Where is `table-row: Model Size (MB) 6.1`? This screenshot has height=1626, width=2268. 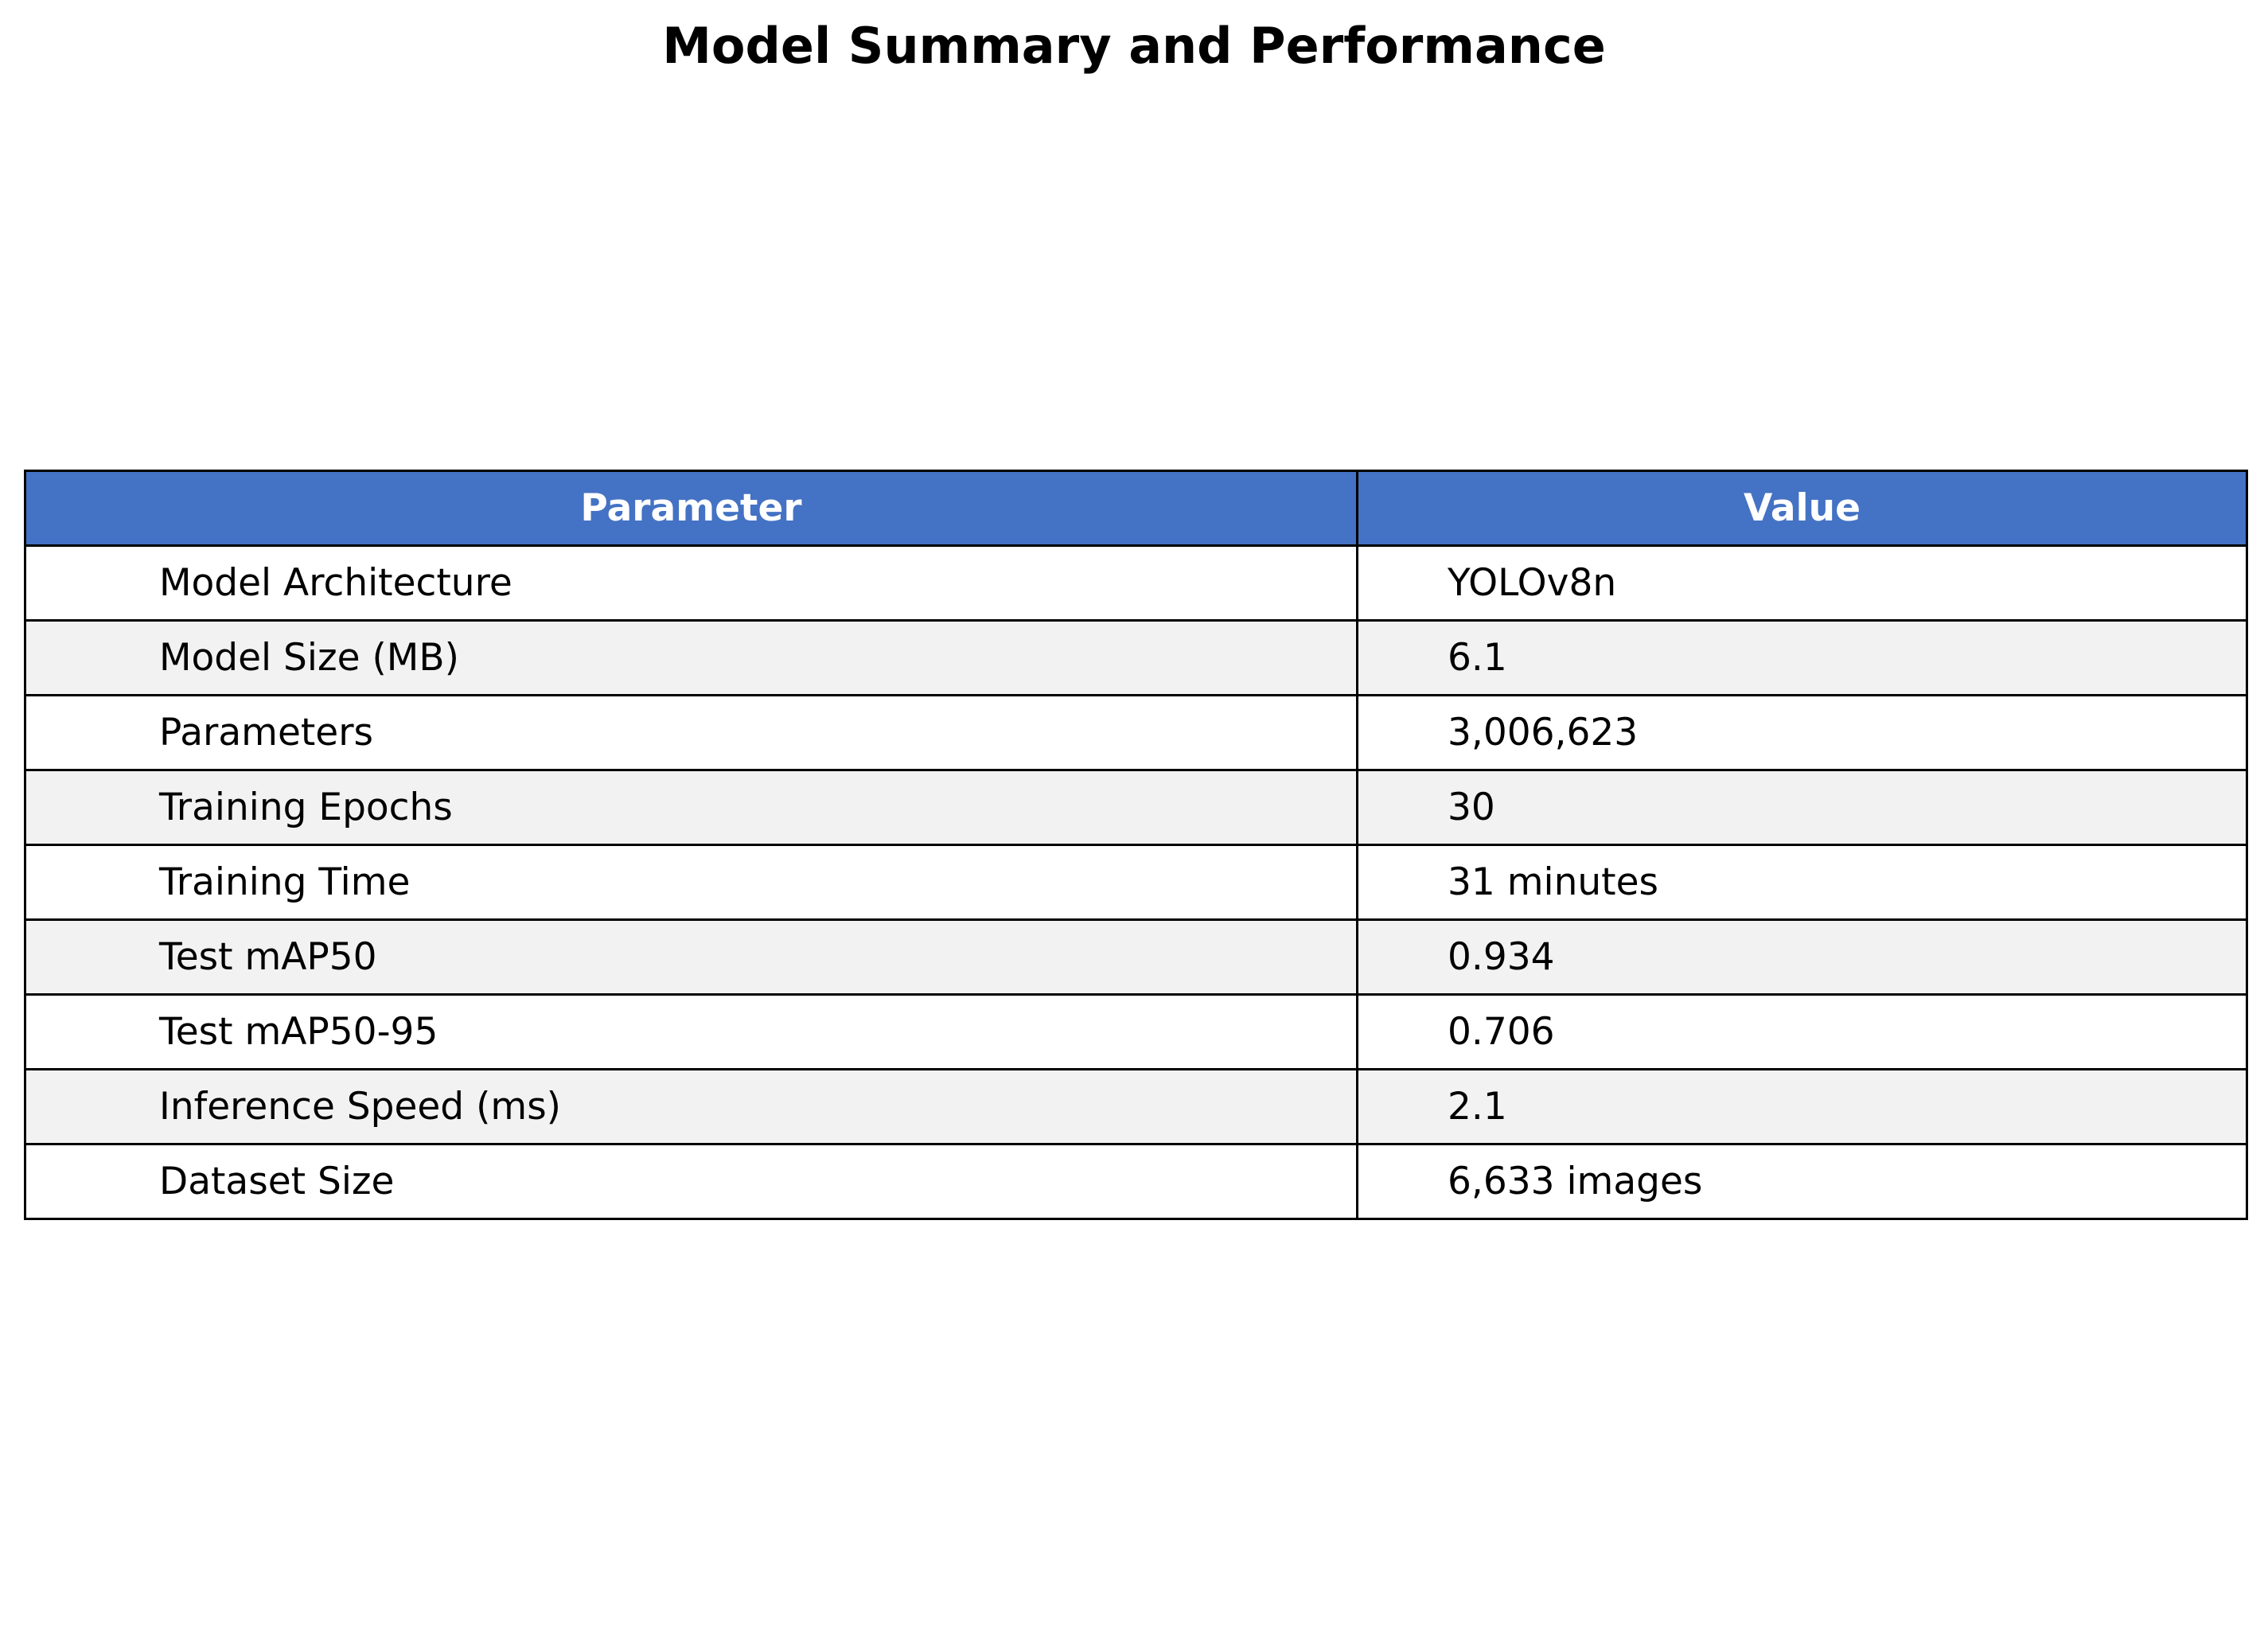 table-row: Model Size (MB) 6.1 is located at coordinates (1136, 657).